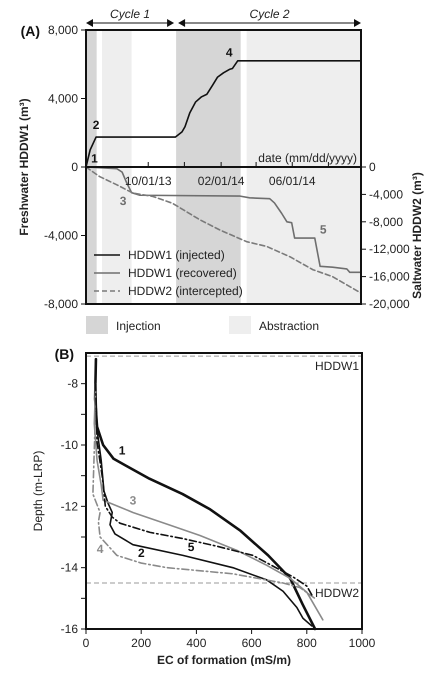 Image resolution: width=440 pixels, height=674 pixels. What do you see at coordinates (138, 326) in the screenshot?
I see `legend-label: Injection` at bounding box center [138, 326].